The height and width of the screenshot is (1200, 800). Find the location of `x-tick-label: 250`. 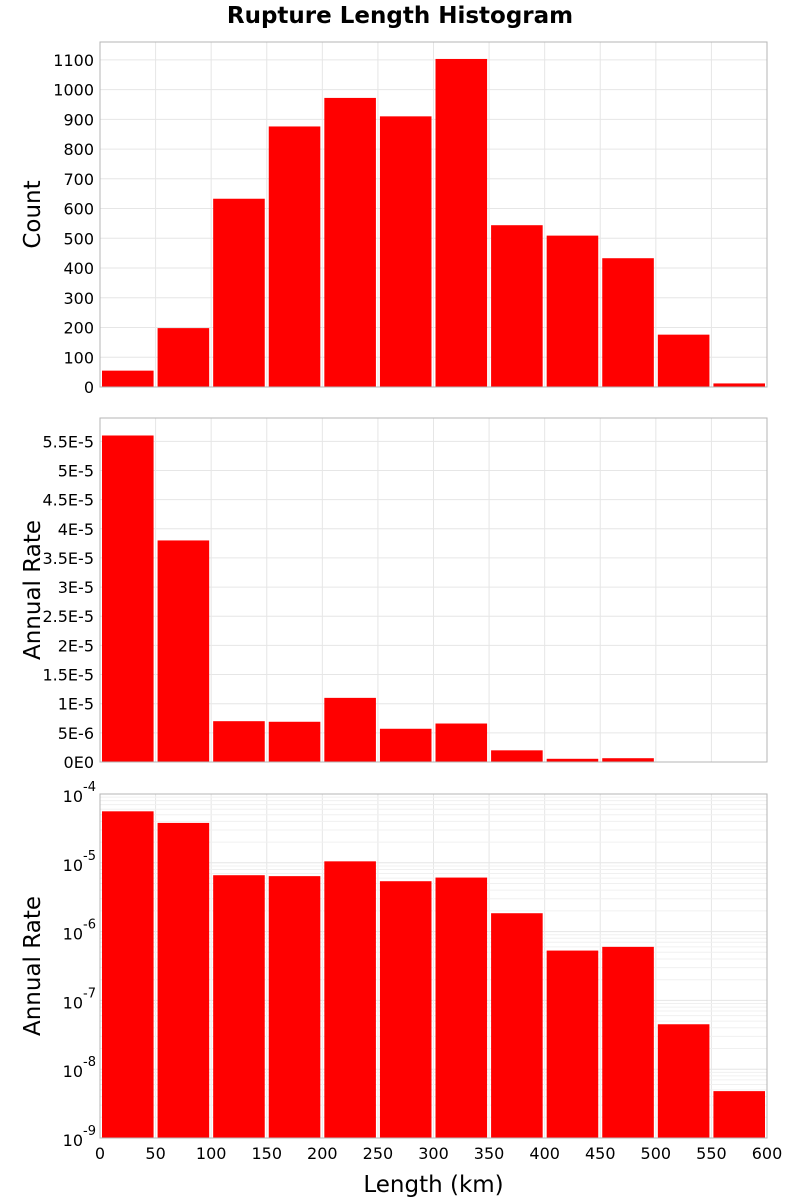

x-tick-label: 250 is located at coordinates (378, 1153).